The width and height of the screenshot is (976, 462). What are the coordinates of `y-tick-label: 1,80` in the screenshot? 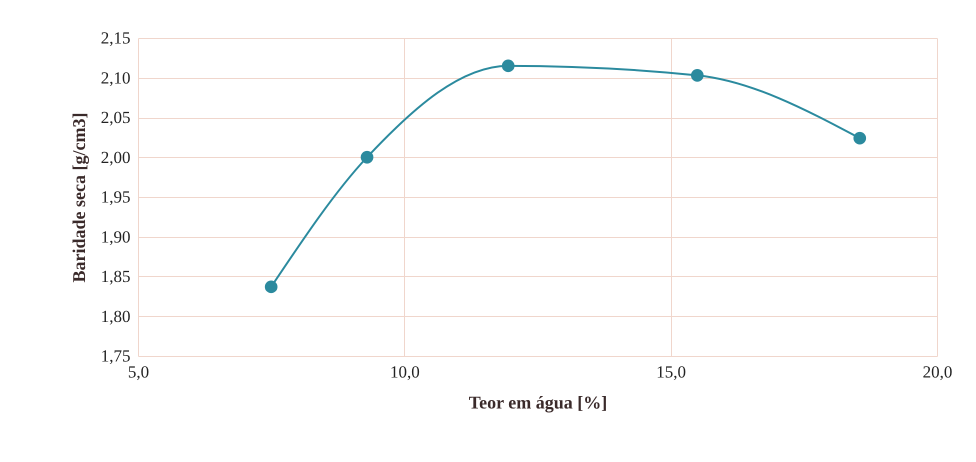 It's located at (115, 316).